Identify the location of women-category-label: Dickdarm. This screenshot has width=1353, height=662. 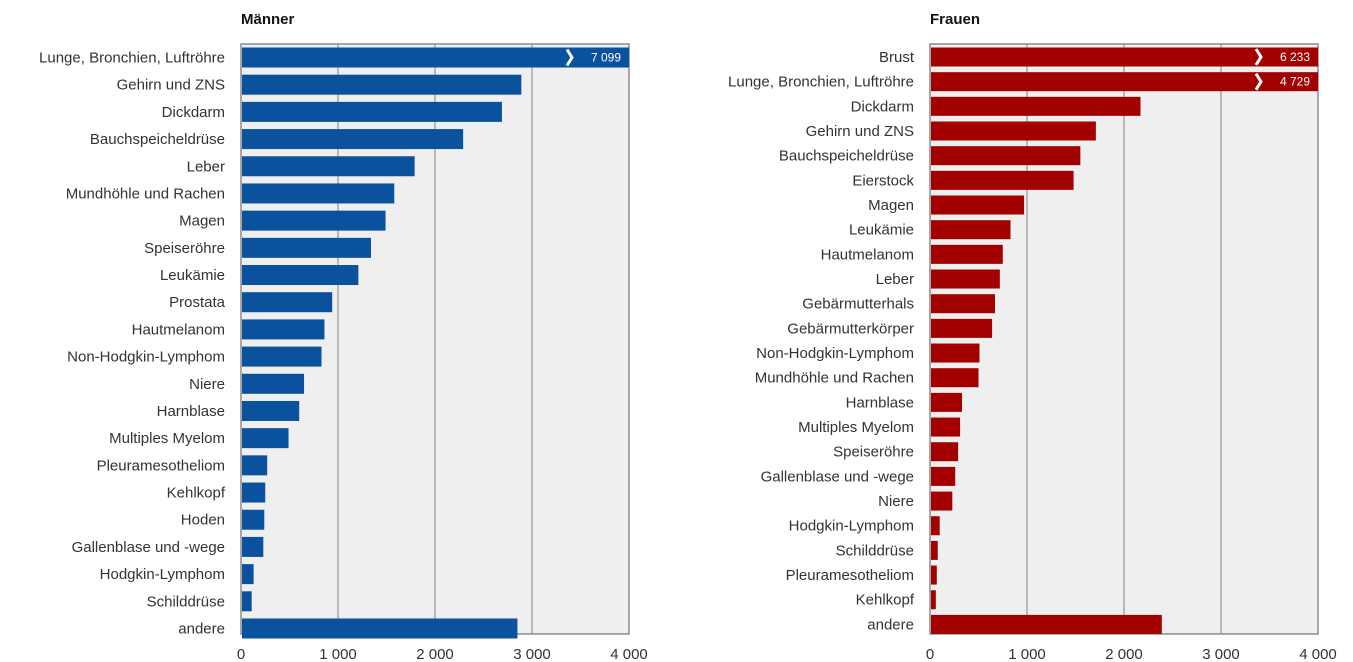
(882, 106).